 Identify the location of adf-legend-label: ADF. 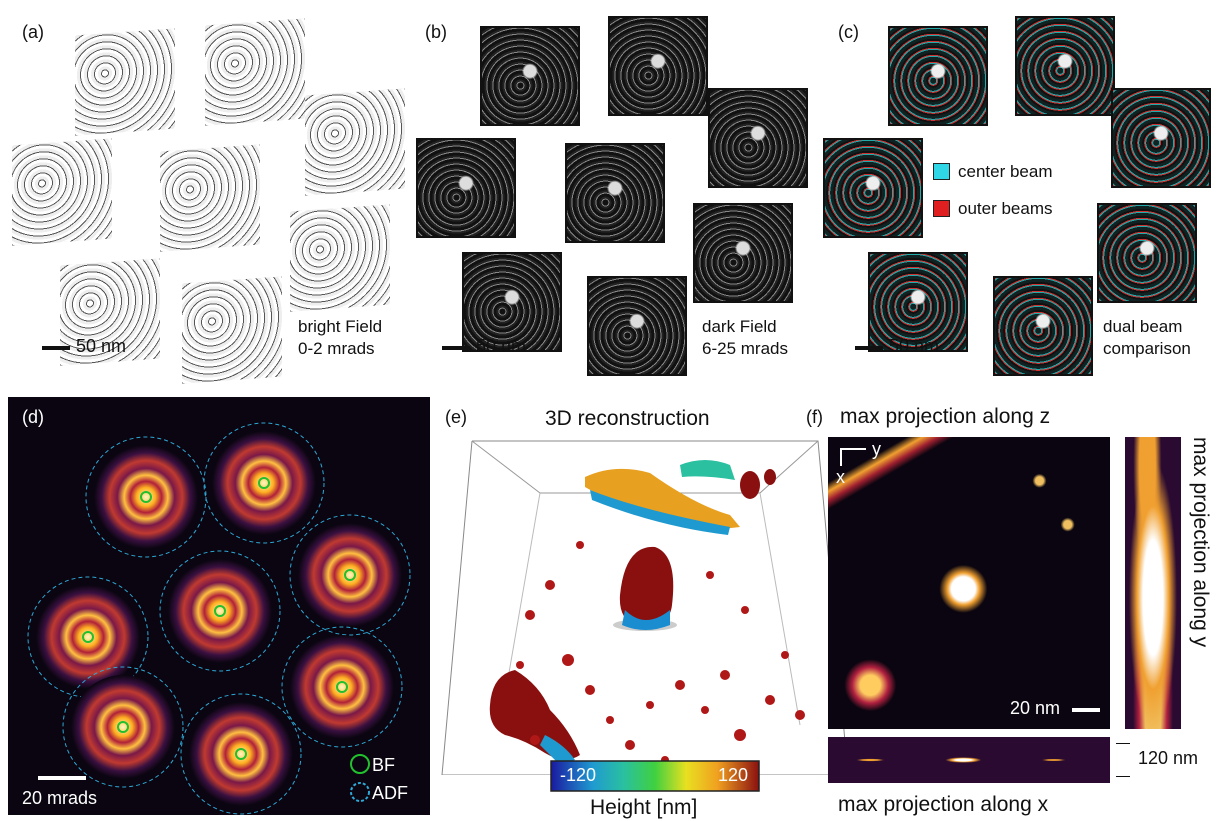
(390, 793).